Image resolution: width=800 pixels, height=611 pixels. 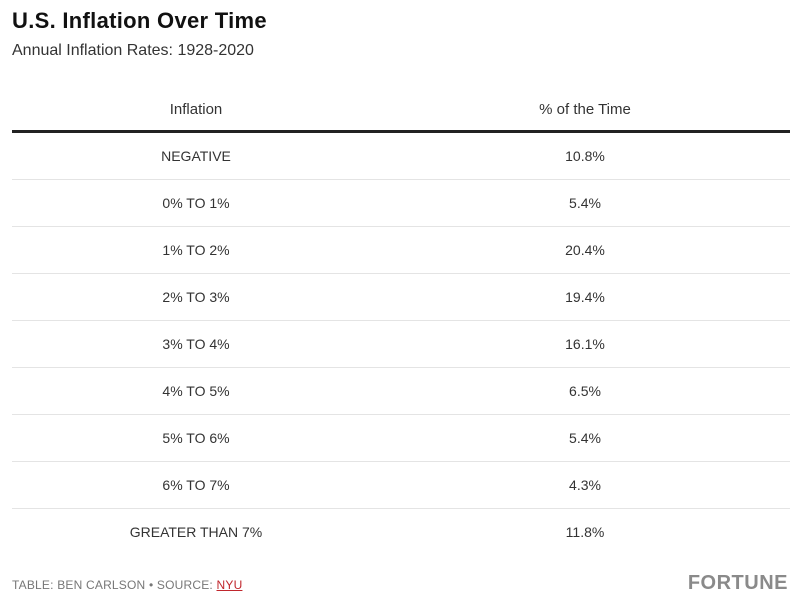 What do you see at coordinates (229, 585) in the screenshot?
I see `source-link: NYU` at bounding box center [229, 585].